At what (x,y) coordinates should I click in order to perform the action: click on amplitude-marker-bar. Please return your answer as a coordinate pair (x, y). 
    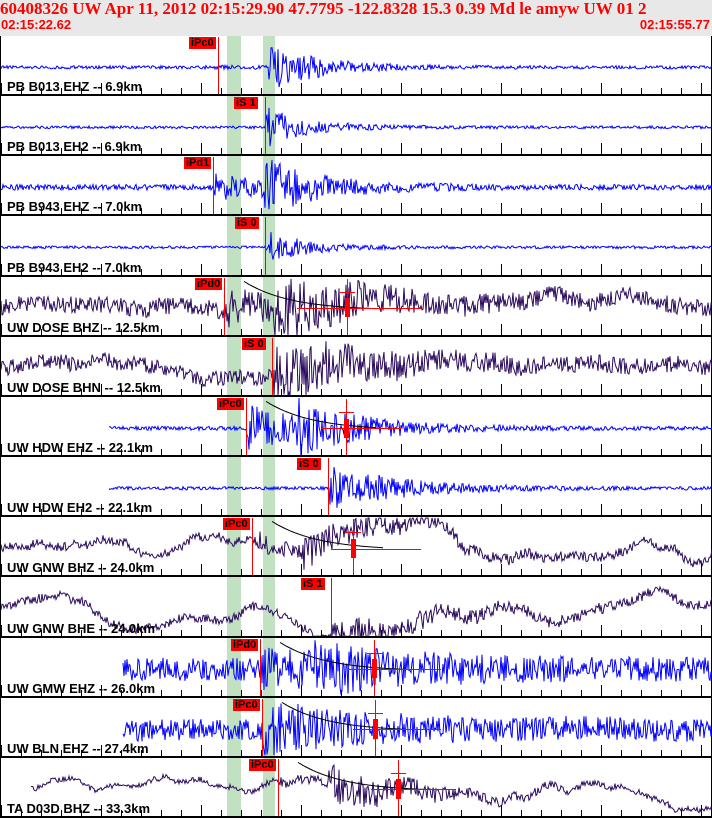
    Looking at the image, I should click on (398, 789).